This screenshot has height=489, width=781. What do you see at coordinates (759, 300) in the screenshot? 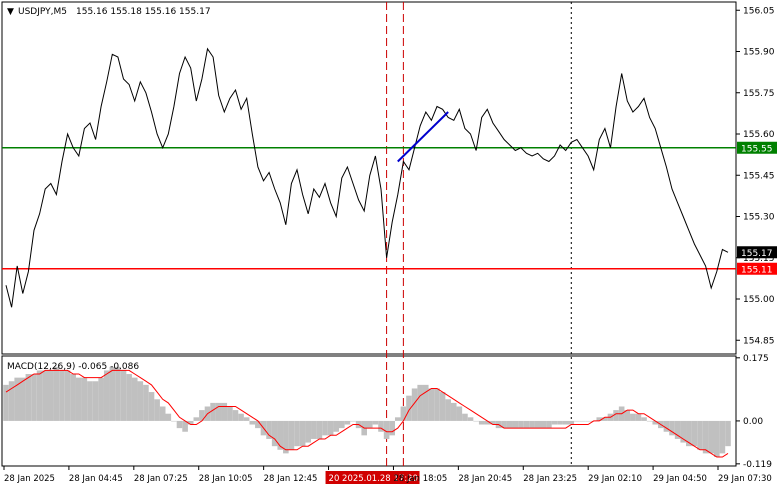
I see `price-y-tick-label: 155.00` at bounding box center [759, 300].